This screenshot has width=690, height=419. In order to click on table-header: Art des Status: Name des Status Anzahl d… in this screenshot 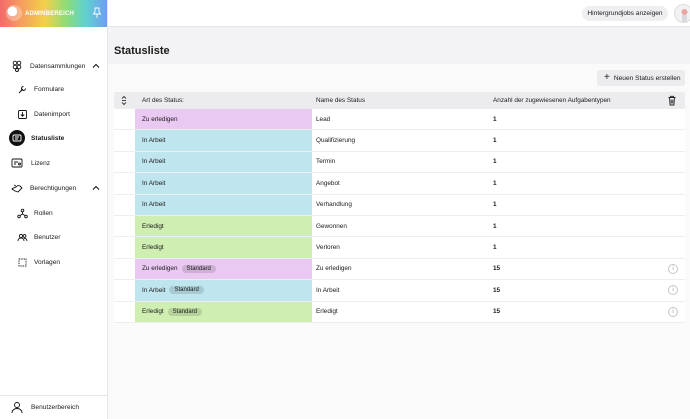, I will do `click(399, 100)`.